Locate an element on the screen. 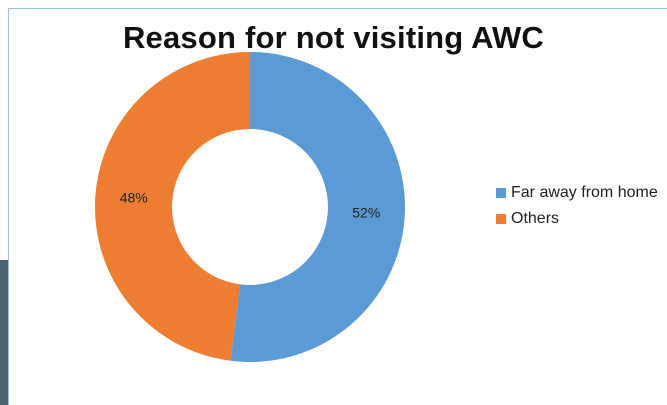 The image size is (667, 405). legend-item-far-away: Far away from home is located at coordinates (577, 193).